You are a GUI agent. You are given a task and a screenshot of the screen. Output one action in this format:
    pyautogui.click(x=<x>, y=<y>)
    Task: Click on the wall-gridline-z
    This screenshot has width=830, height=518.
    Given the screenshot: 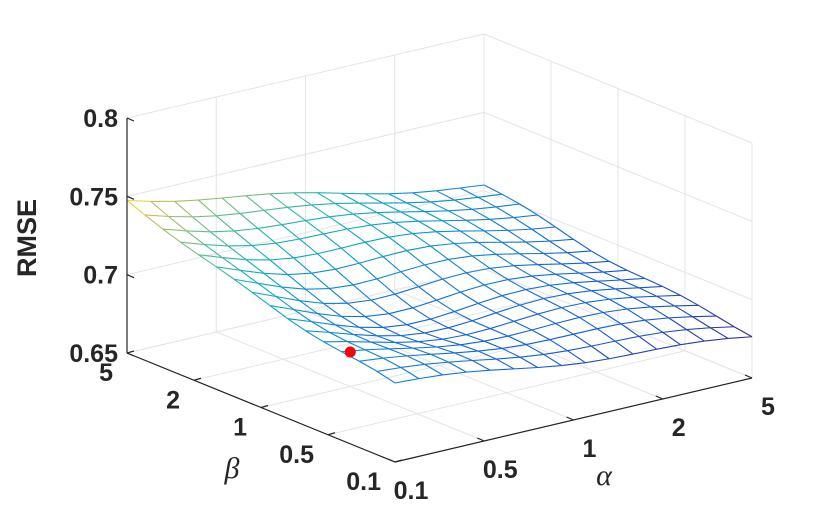 What is the action you would take?
    pyautogui.click(x=305, y=233)
    